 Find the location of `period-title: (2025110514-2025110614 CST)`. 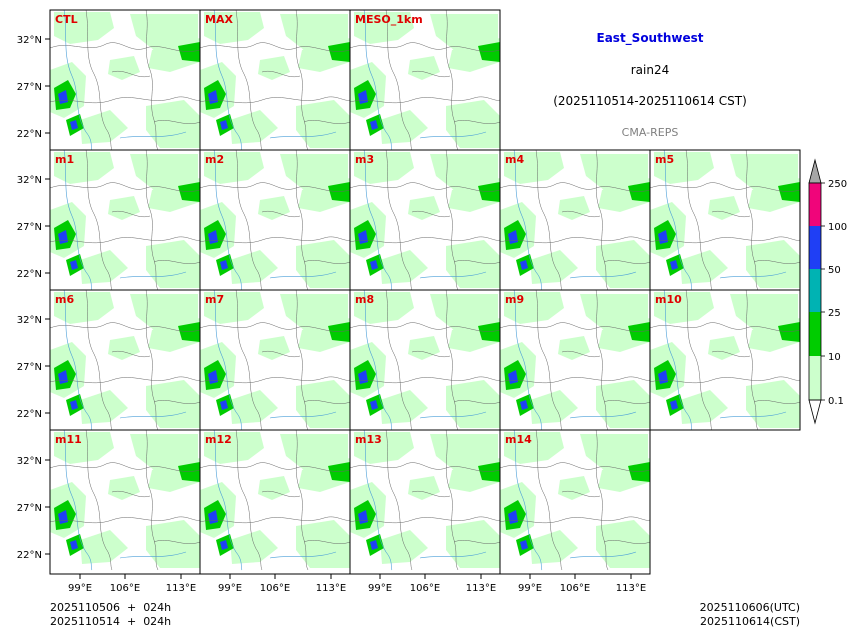

period-title: (2025110514-2025110614 CST) is located at coordinates (650, 101).